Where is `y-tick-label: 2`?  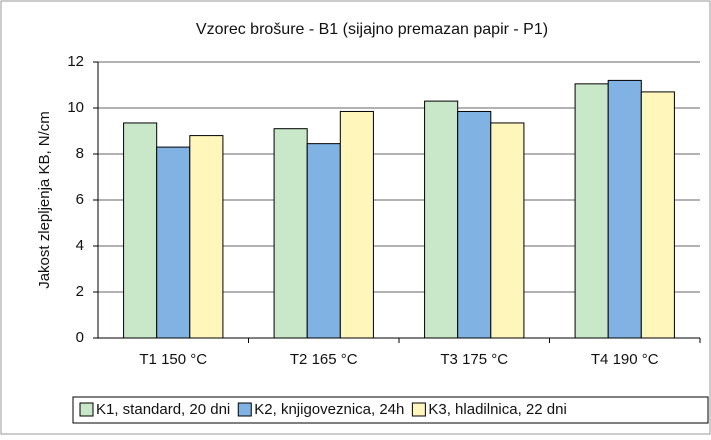 y-tick-label: 2 is located at coordinates (80, 291).